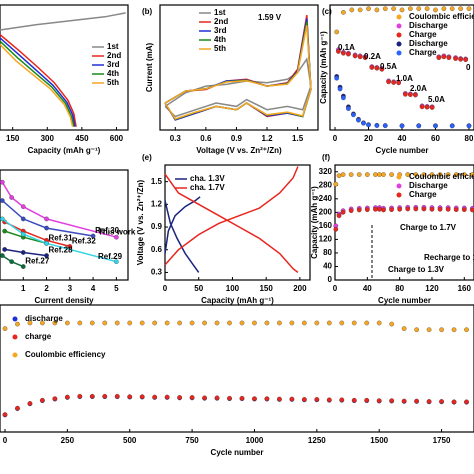 The width and height of the screenshot is (474, 474). Describe the element at coordinates (372, 56) in the screenshot. I see `annotation: 0.2A` at that location.